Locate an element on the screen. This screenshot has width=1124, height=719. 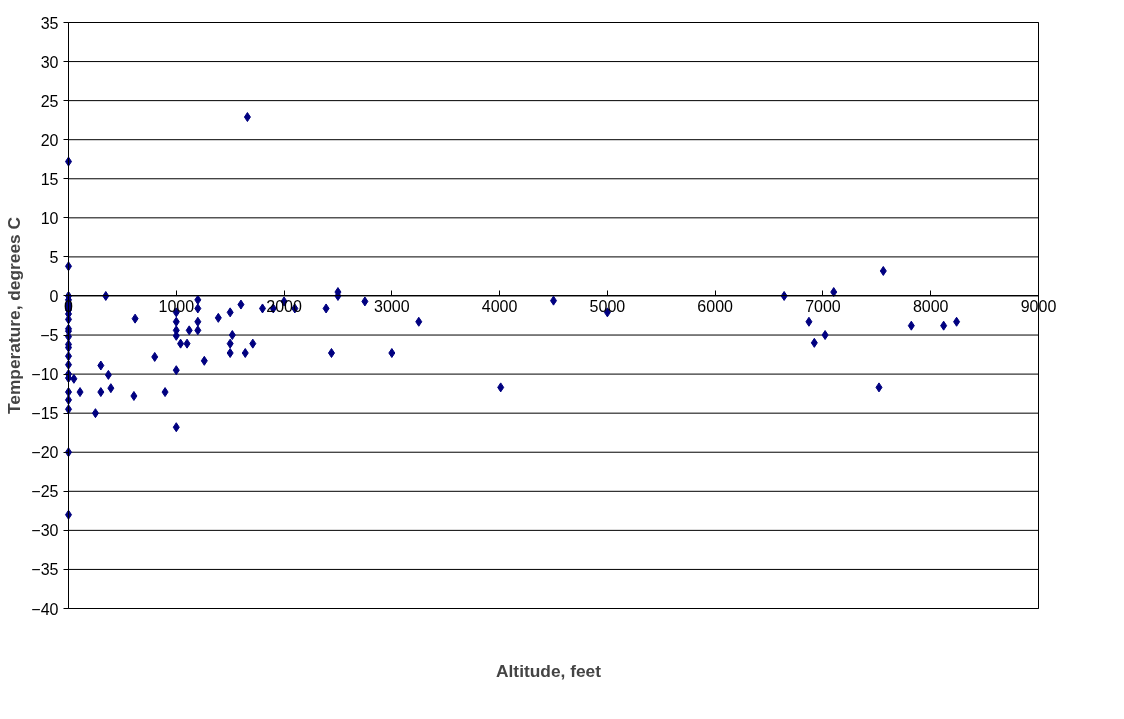
y-tick-label: −10 is located at coordinates (45, 375).